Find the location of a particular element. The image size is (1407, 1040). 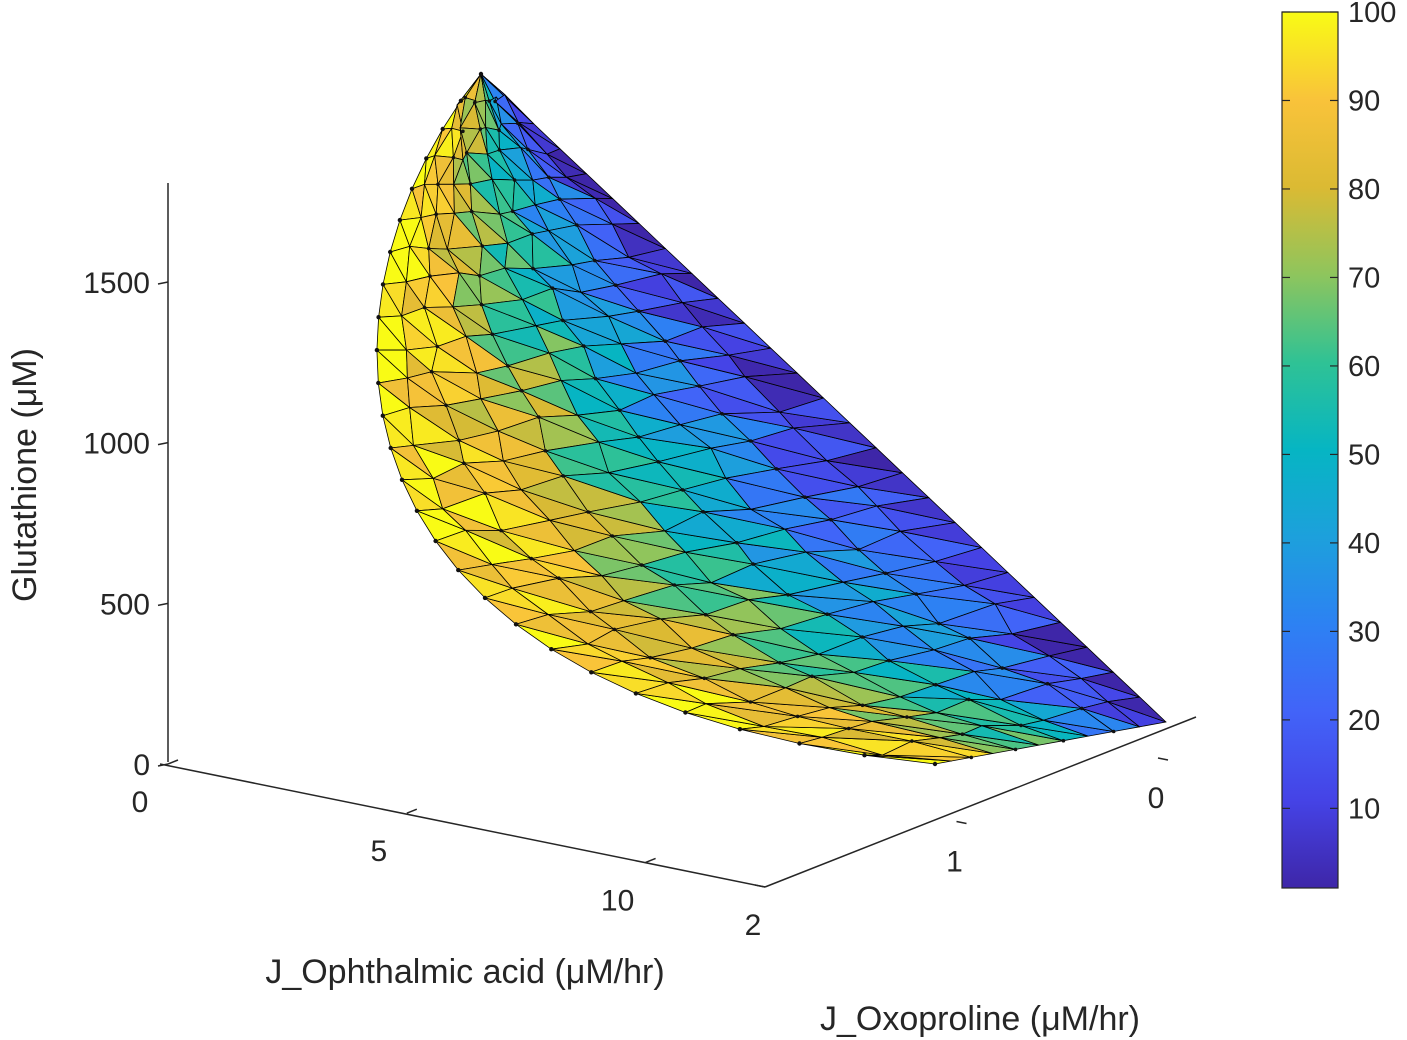

y-ticks: 0 1 2 is located at coordinates (957, 849).